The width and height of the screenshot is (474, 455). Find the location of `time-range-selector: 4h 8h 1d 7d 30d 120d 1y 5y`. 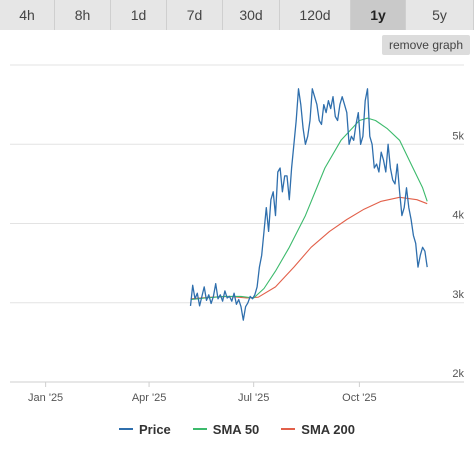

time-range-selector: 4h 8h 1d 7d 30d 120d 1y 5y is located at coordinates (237, 15).